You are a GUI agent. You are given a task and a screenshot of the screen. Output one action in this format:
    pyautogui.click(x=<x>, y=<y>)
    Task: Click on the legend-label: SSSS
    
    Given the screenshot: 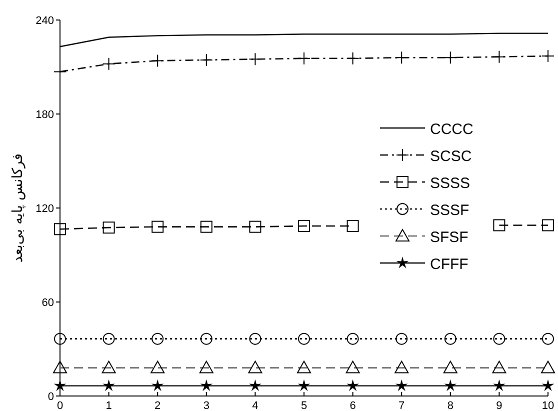 What is the action you would take?
    pyautogui.click(x=450, y=183)
    